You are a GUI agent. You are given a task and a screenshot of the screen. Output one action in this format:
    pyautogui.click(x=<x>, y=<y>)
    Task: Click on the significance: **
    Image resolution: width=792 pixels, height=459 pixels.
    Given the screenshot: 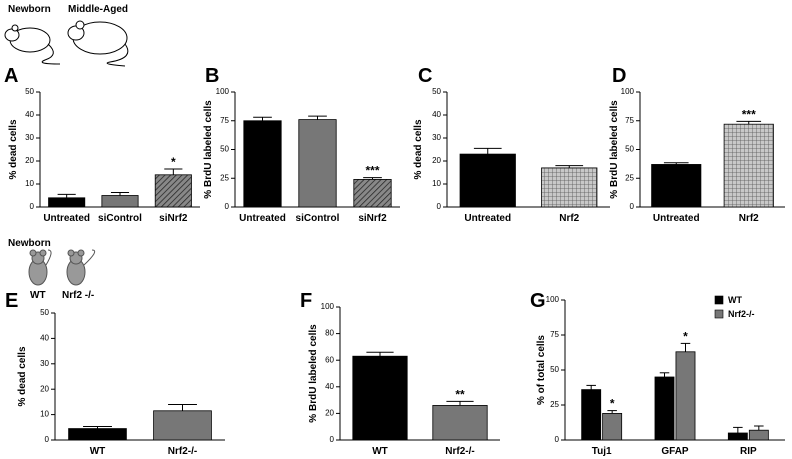 What is the action you would take?
    pyautogui.click(x=460, y=394)
    